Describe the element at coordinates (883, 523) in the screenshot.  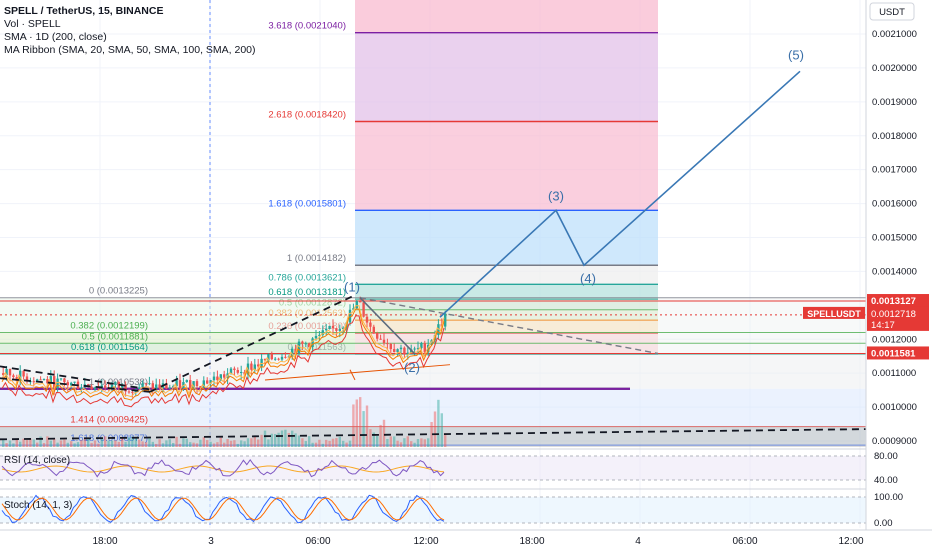
I see `stoch-tick: 0.00` at that location.